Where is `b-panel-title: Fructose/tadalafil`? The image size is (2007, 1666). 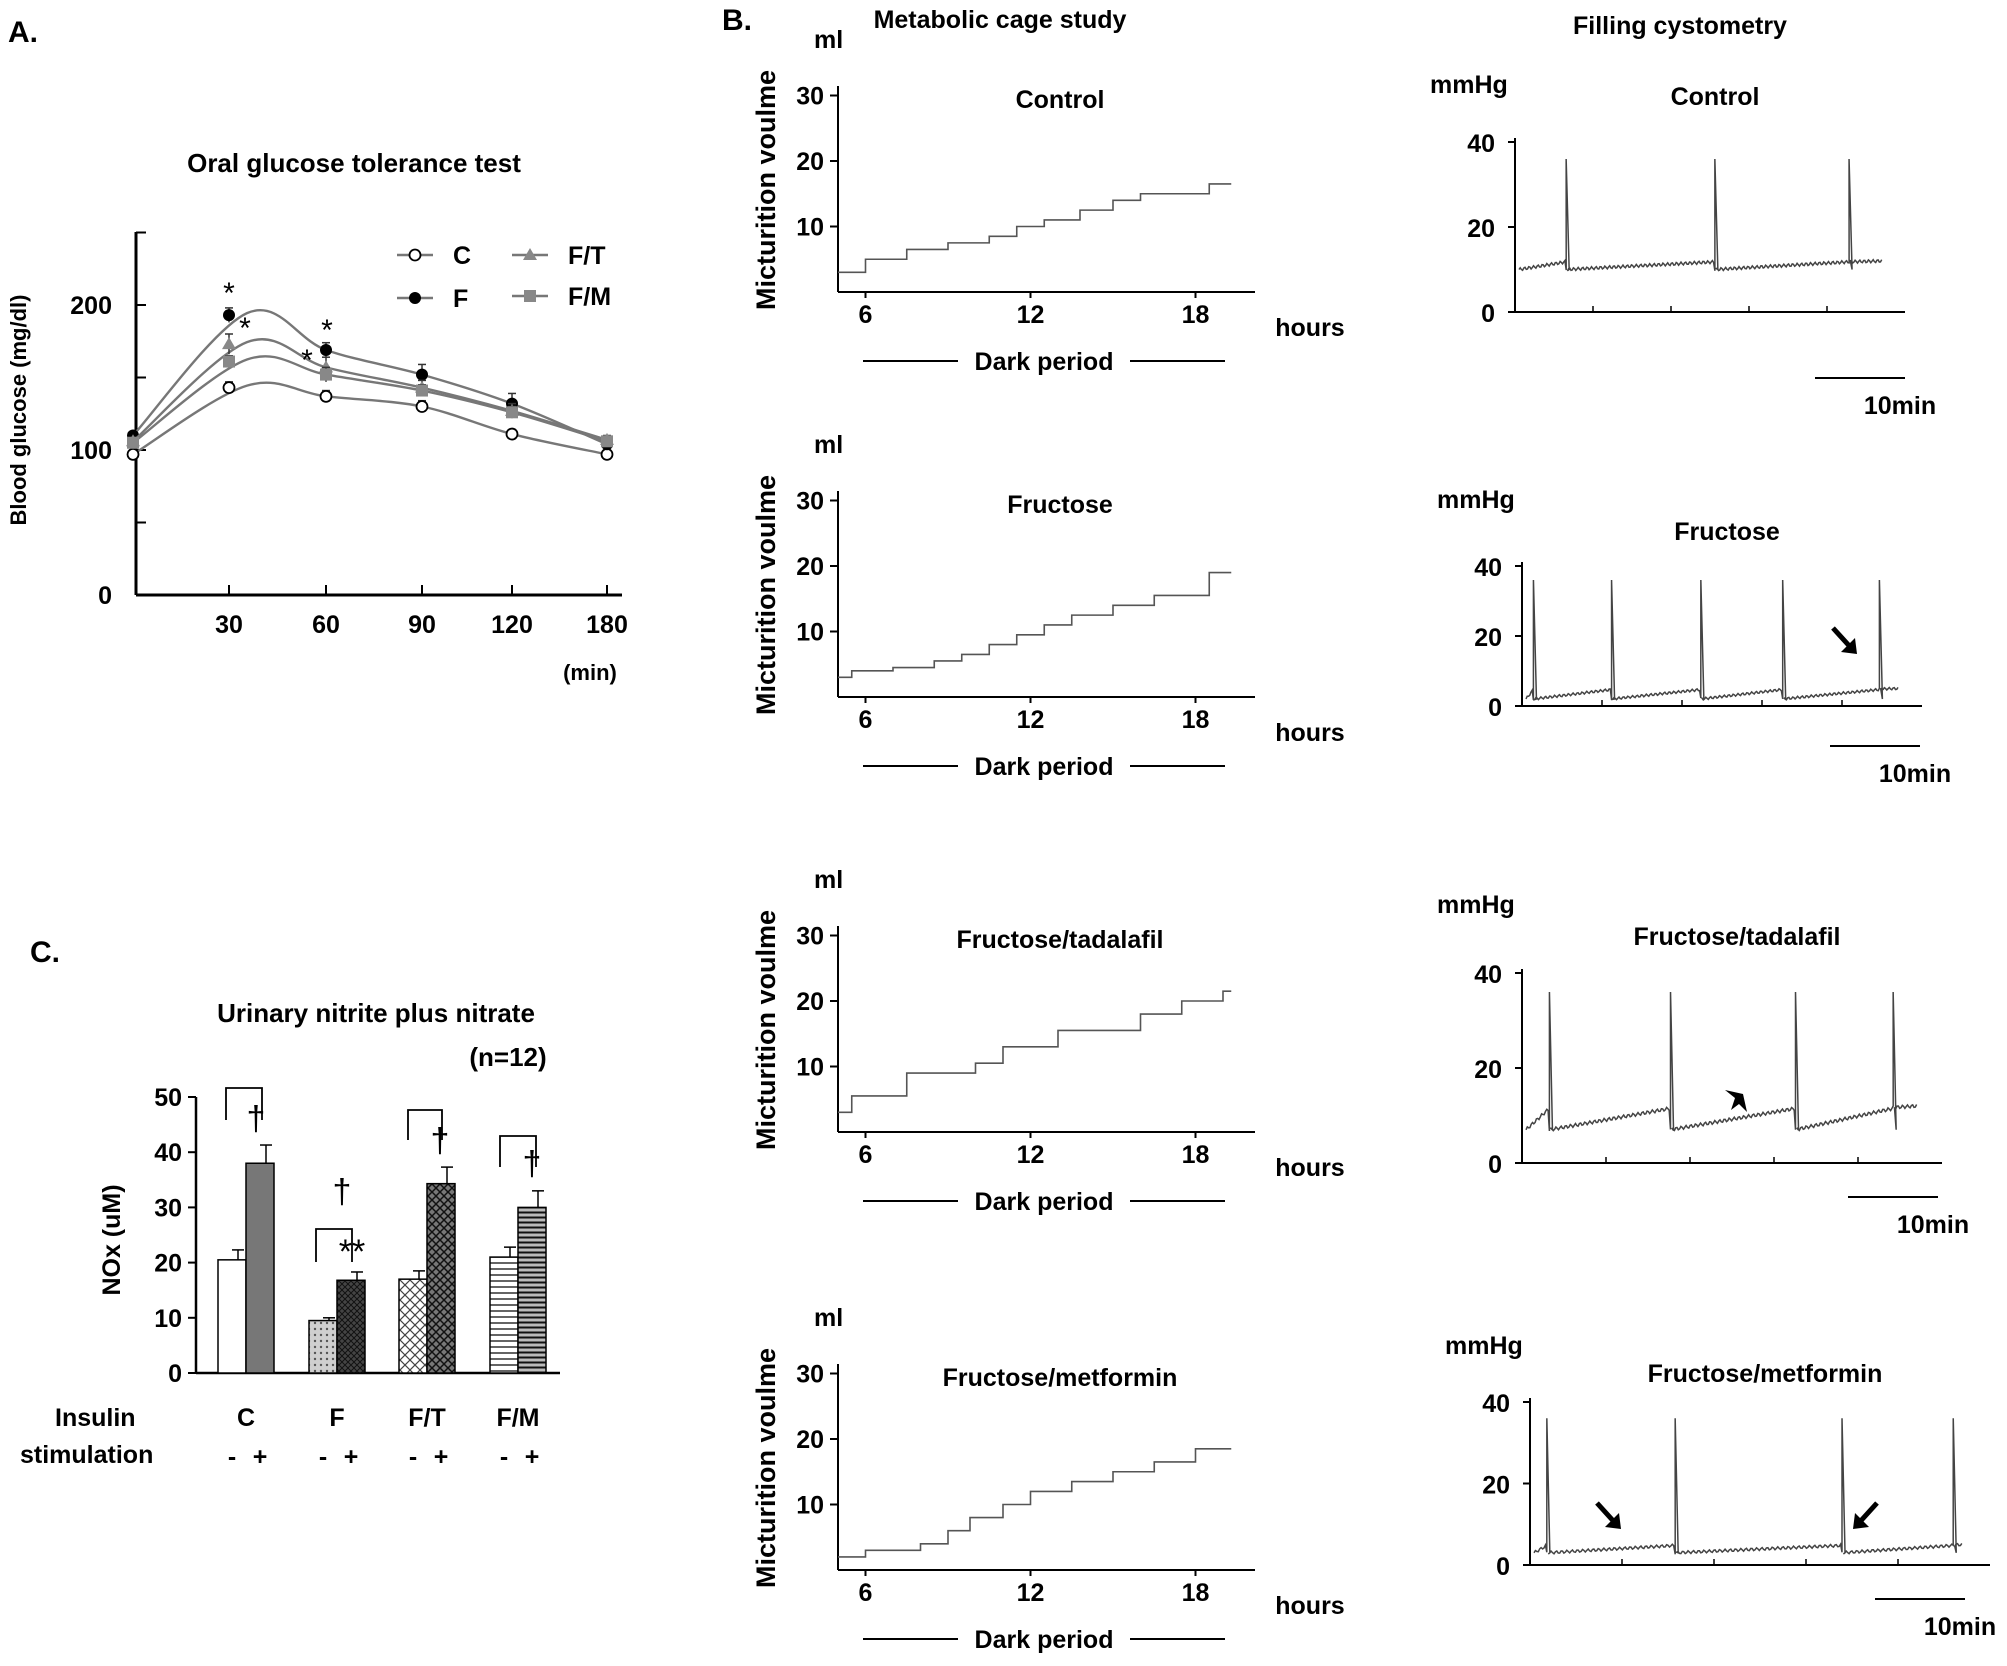
b-panel-title: Fructose/tadalafil is located at coordinates (1060, 940).